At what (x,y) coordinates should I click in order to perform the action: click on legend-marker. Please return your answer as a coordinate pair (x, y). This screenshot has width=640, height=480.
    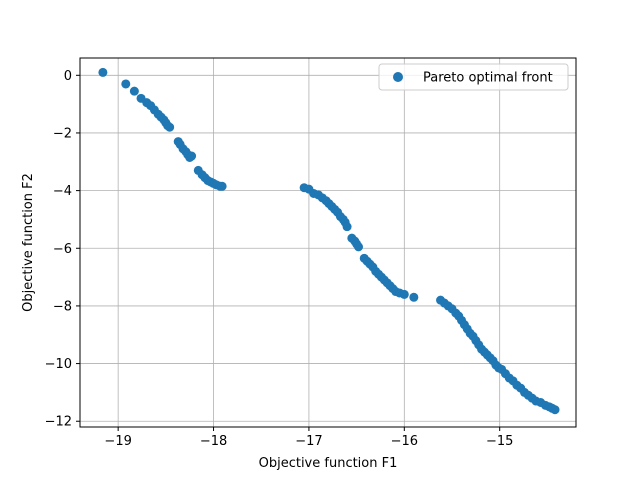
    Looking at the image, I should click on (398, 77).